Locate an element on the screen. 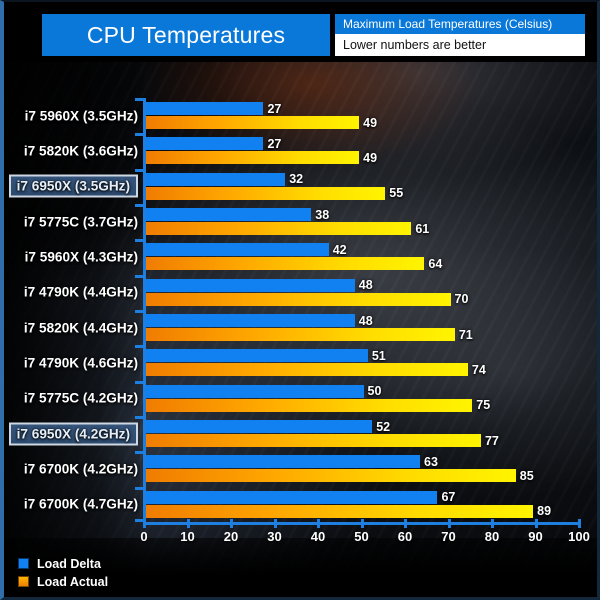  bar-load-actual: 64 is located at coordinates (294, 264).